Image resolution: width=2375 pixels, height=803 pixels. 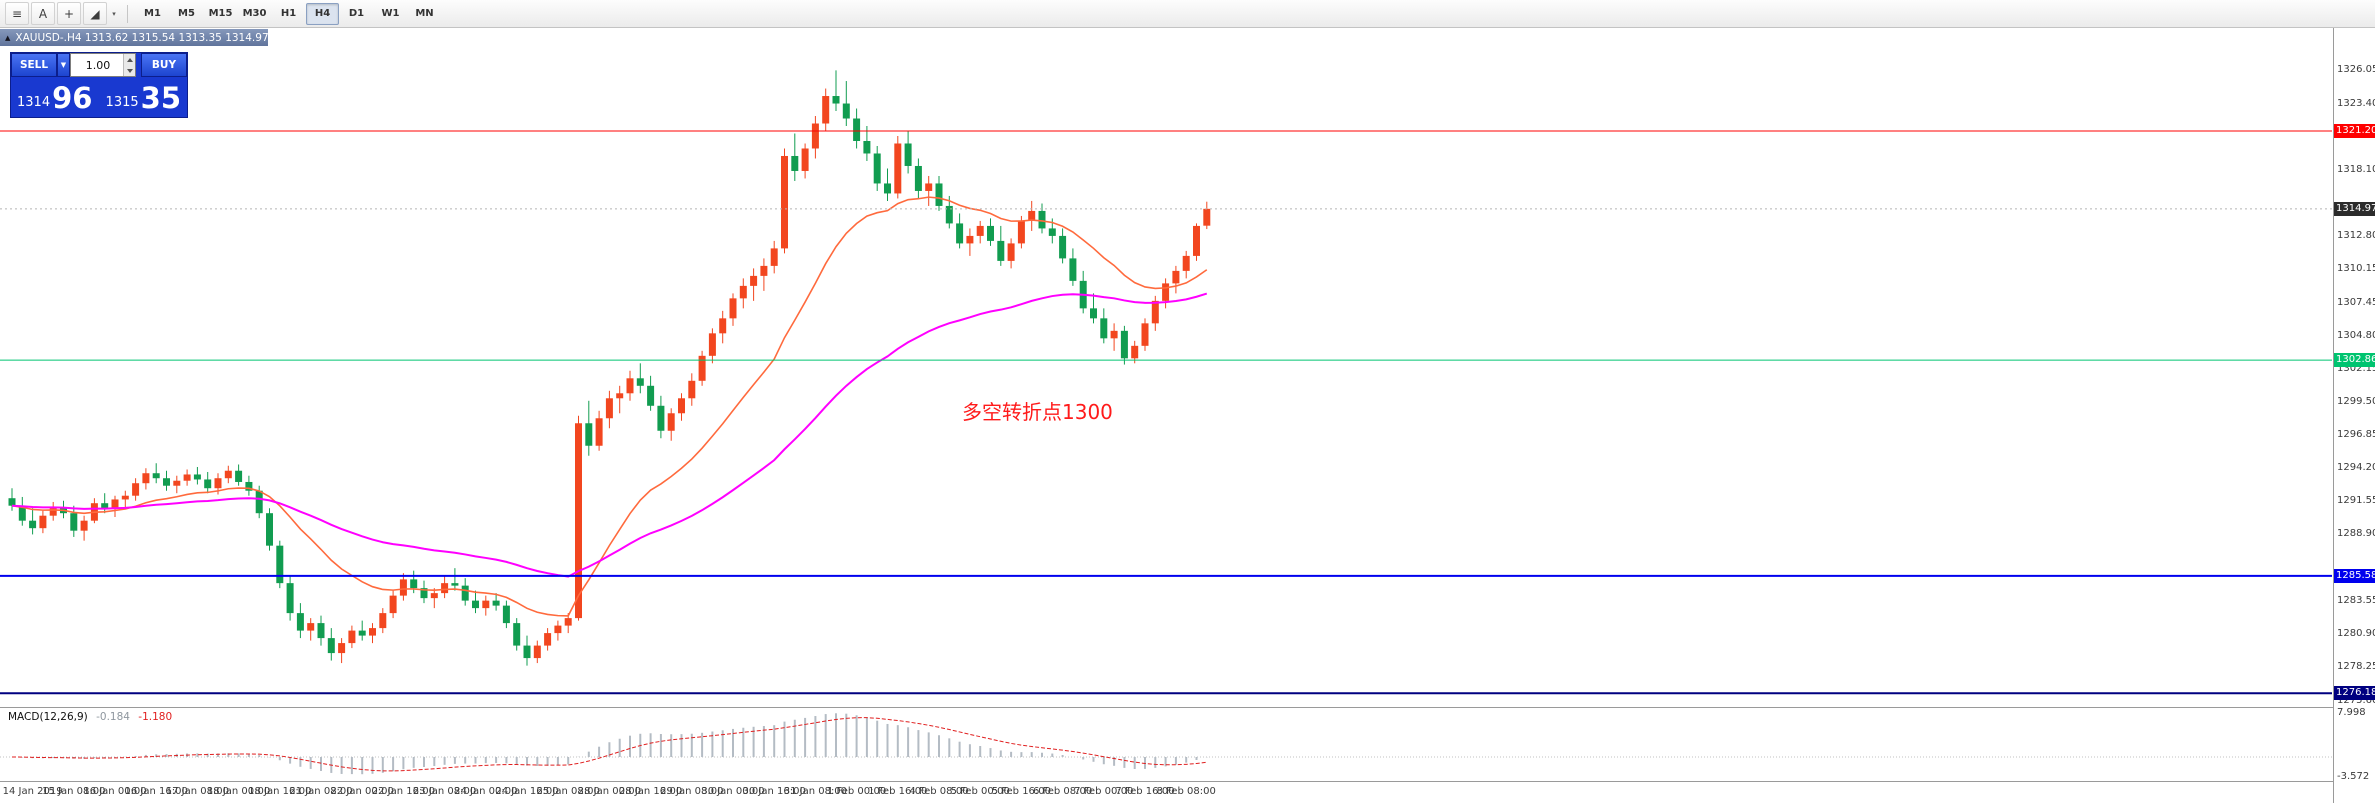 What do you see at coordinates (2354, 360) in the screenshot?
I see `price-tag-1302.86: 1302.86` at bounding box center [2354, 360].